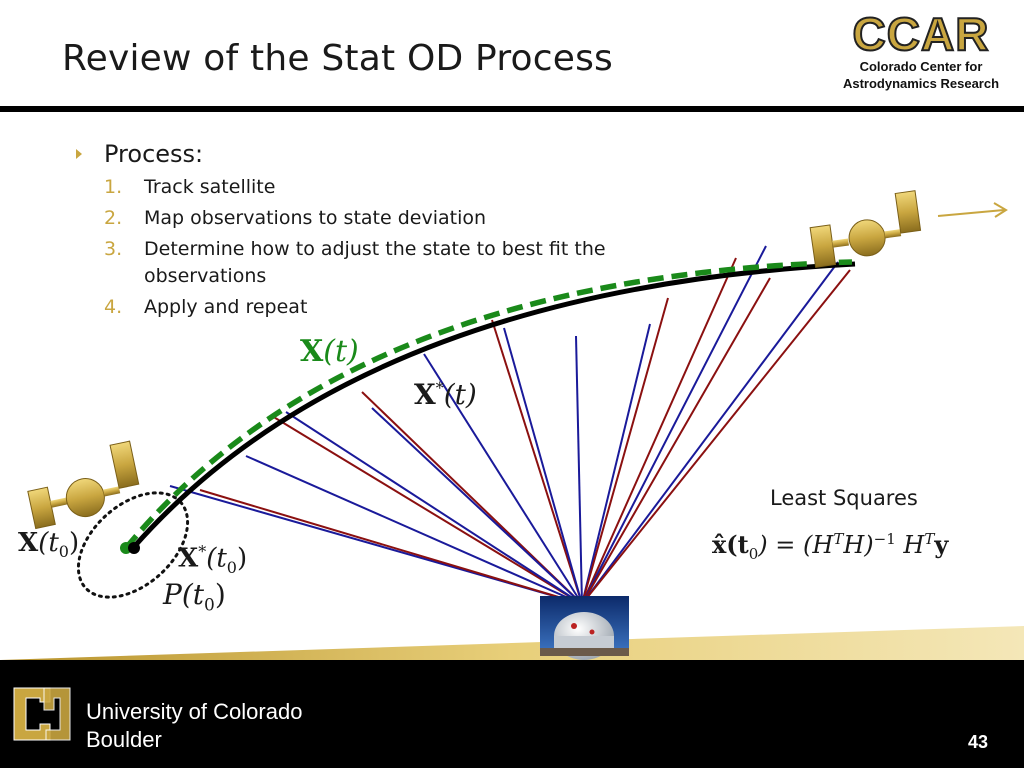  What do you see at coordinates (329, 351) in the screenshot?
I see `true-trajectory-label: X(t)` at bounding box center [329, 351].